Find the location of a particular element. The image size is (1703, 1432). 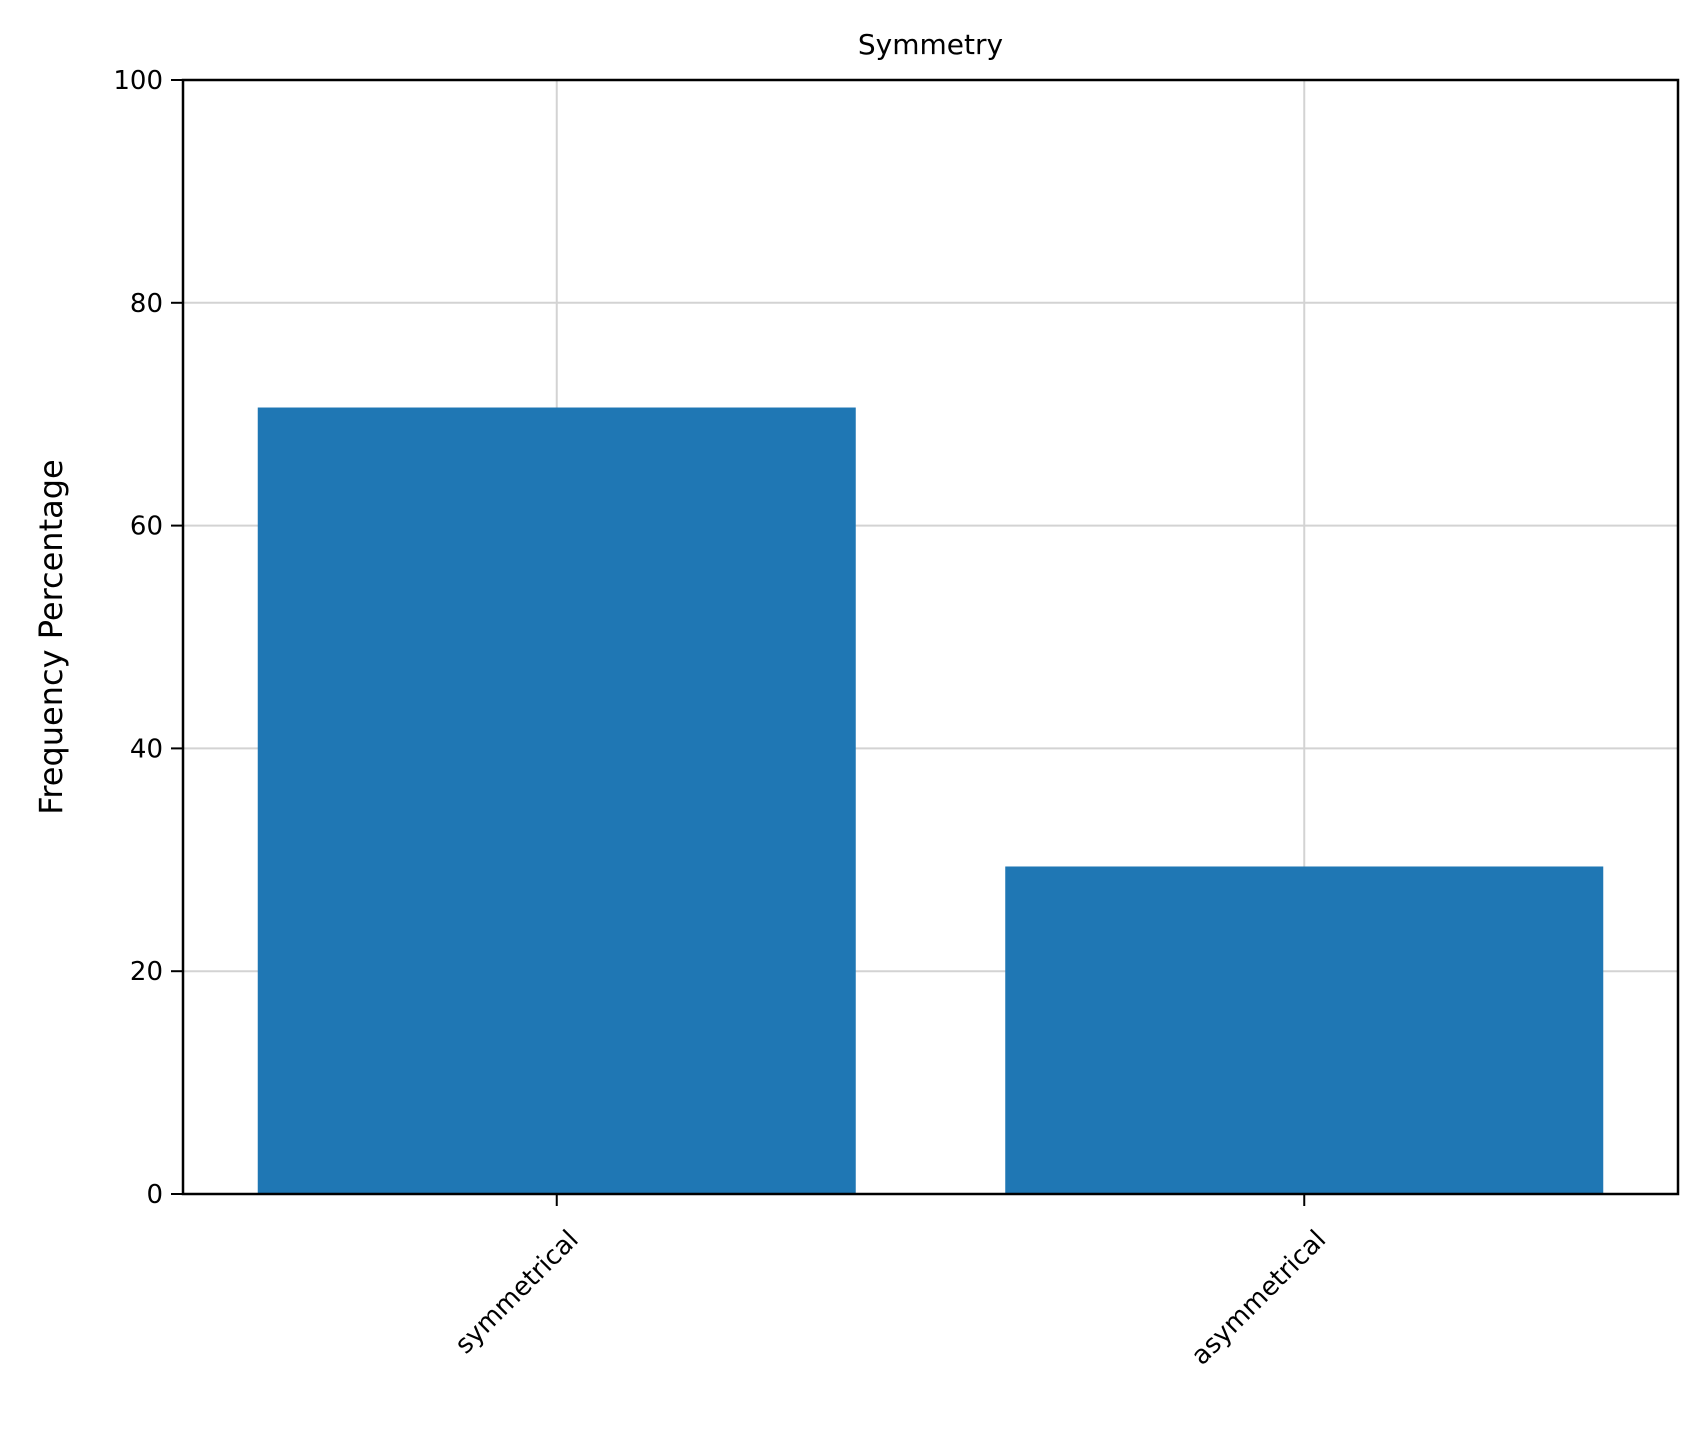

y-tick-label: 40 is located at coordinates (146, 749).